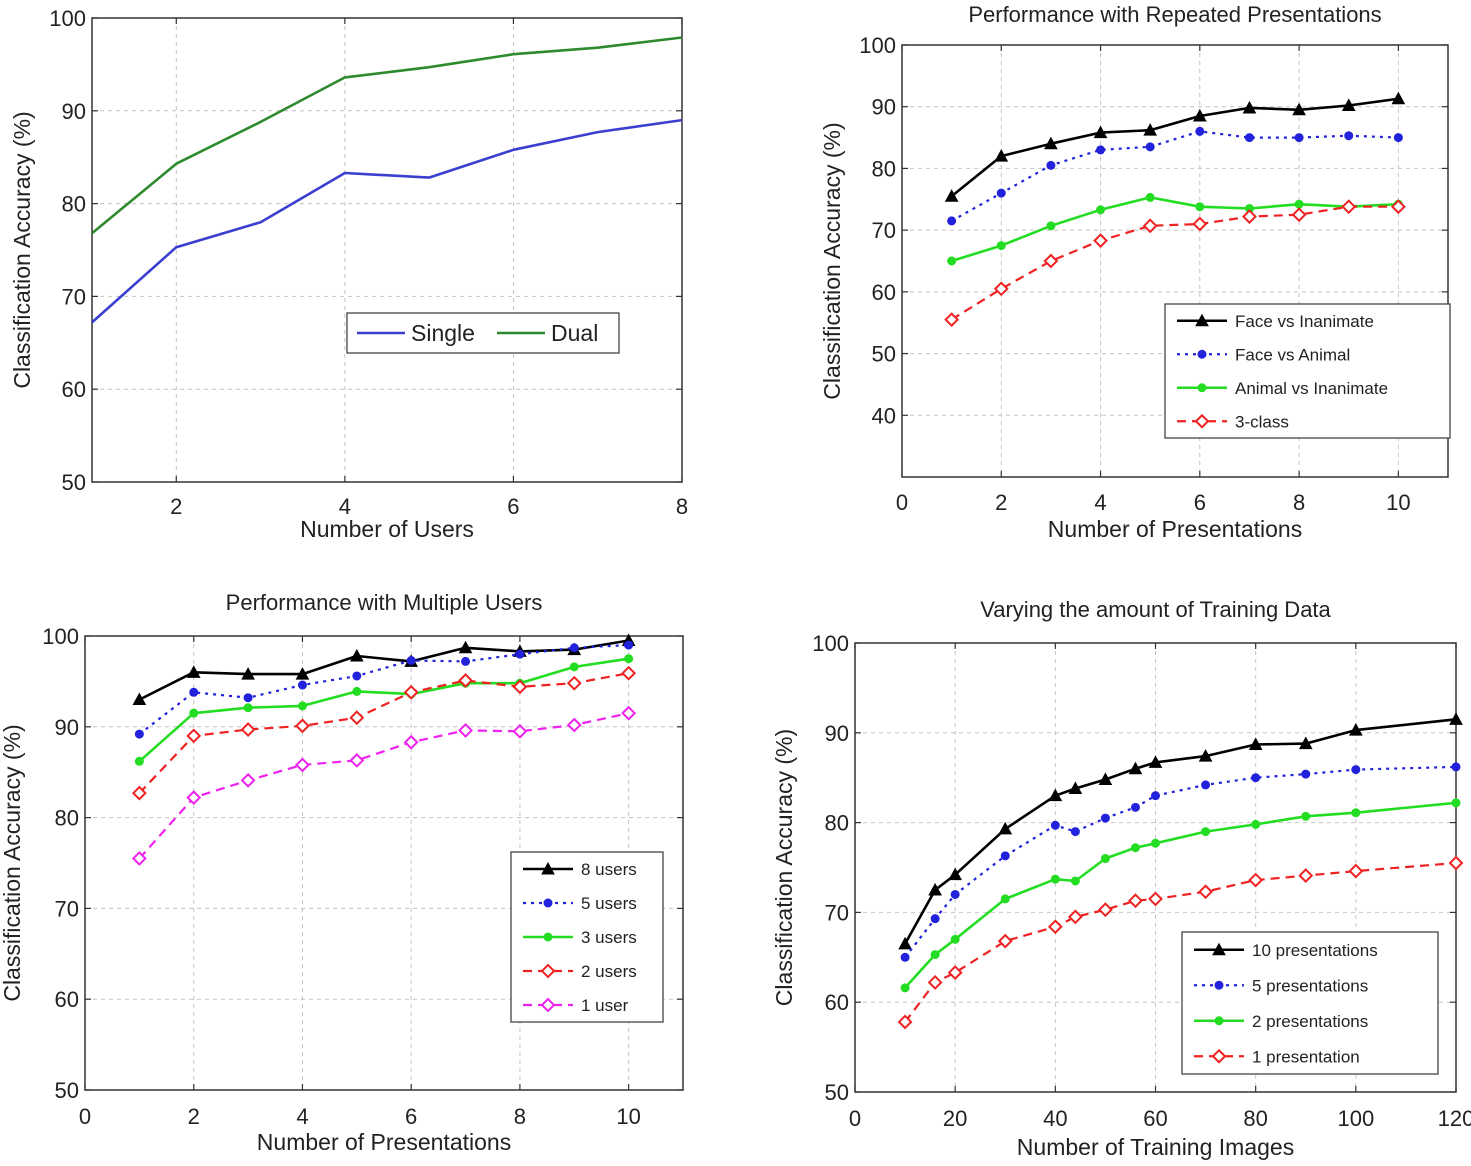 The image size is (1471, 1166). I want to click on x-tick-label: 4, so click(1100, 502).